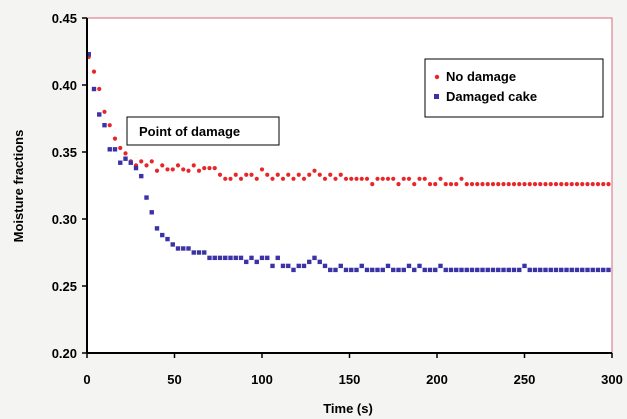  What do you see at coordinates (437, 379) in the screenshot?
I see `x-tick-label: 200` at bounding box center [437, 379].